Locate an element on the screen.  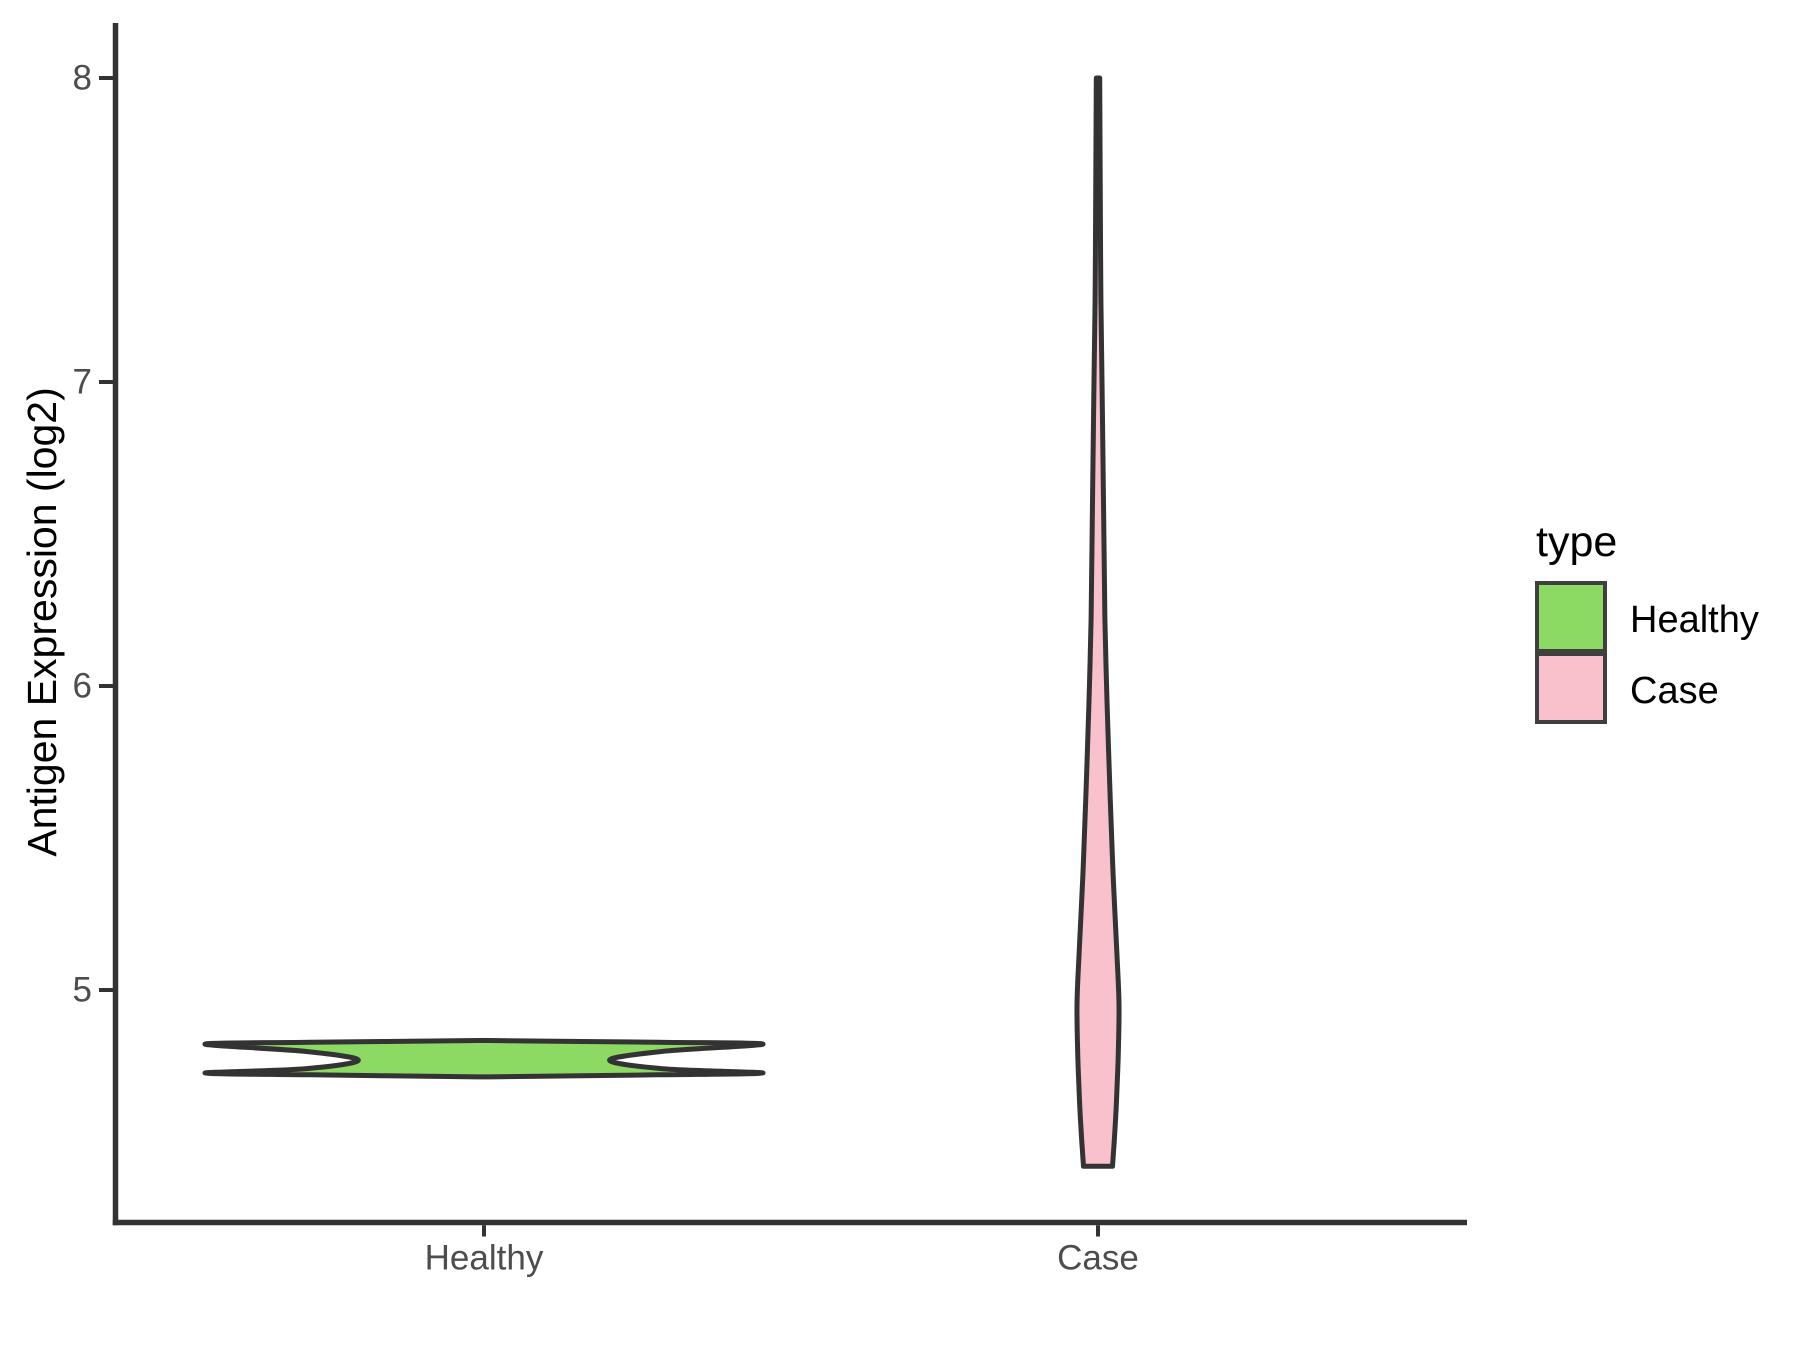
y-tick-label: 7 is located at coordinates (82, 382).